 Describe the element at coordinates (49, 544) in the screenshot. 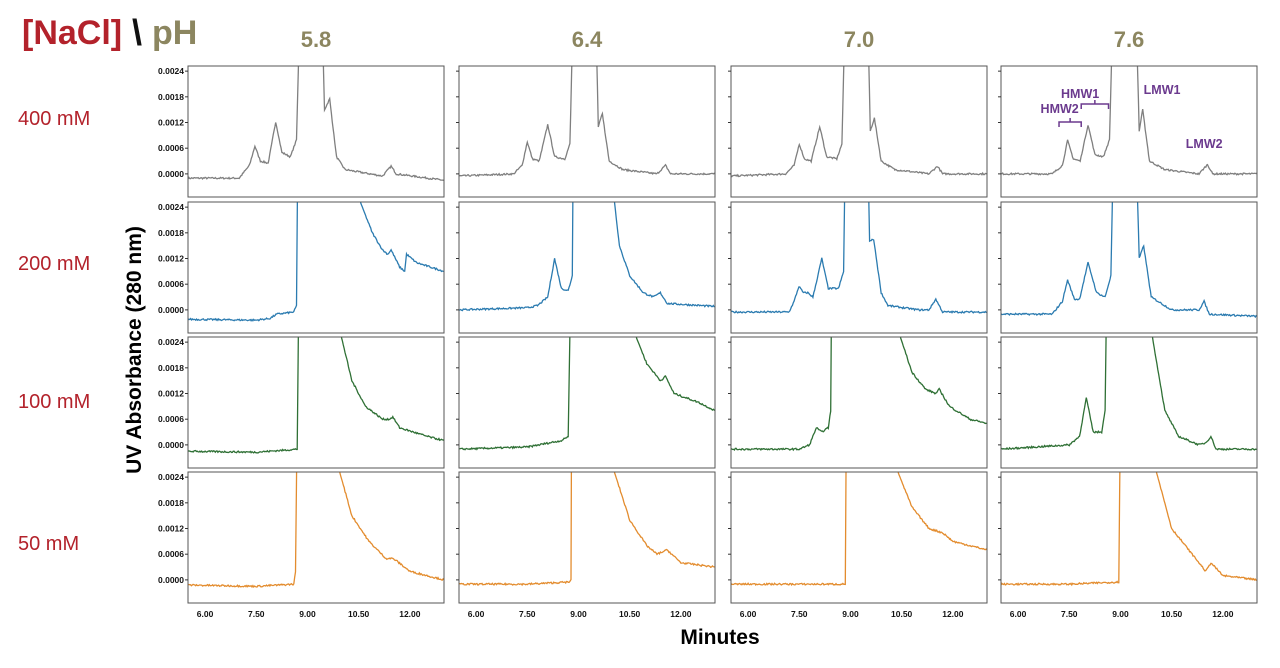

I see `nacl-row-label: 50 mM` at that location.